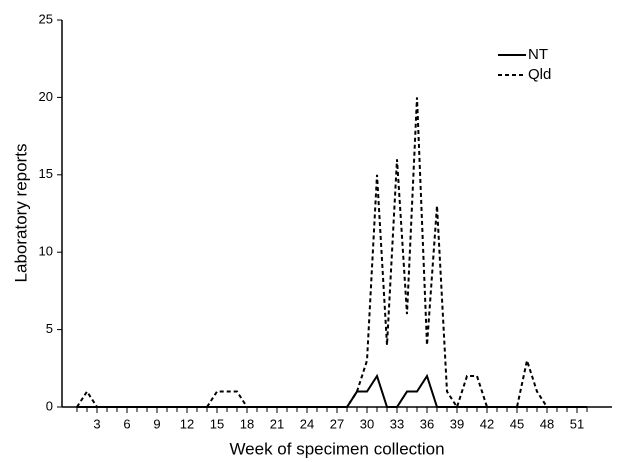  What do you see at coordinates (457, 423) in the screenshot?
I see `x-tick-label: 39` at bounding box center [457, 423].